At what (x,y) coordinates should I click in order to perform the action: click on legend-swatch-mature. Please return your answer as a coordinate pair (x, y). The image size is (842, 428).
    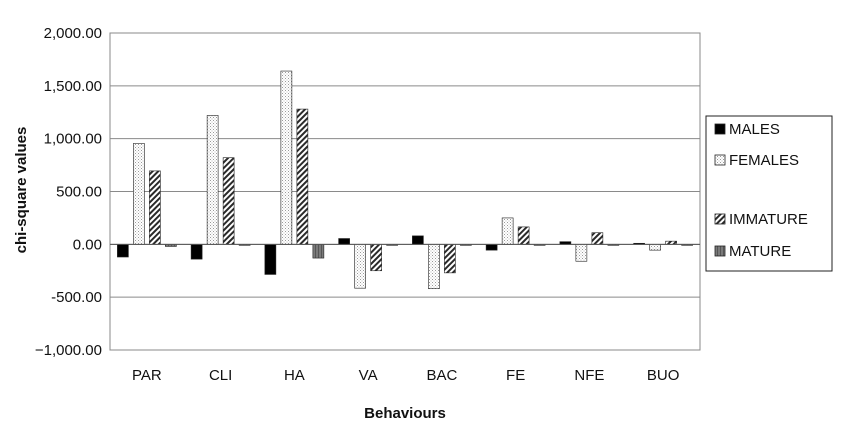
    Looking at the image, I should click on (720, 251).